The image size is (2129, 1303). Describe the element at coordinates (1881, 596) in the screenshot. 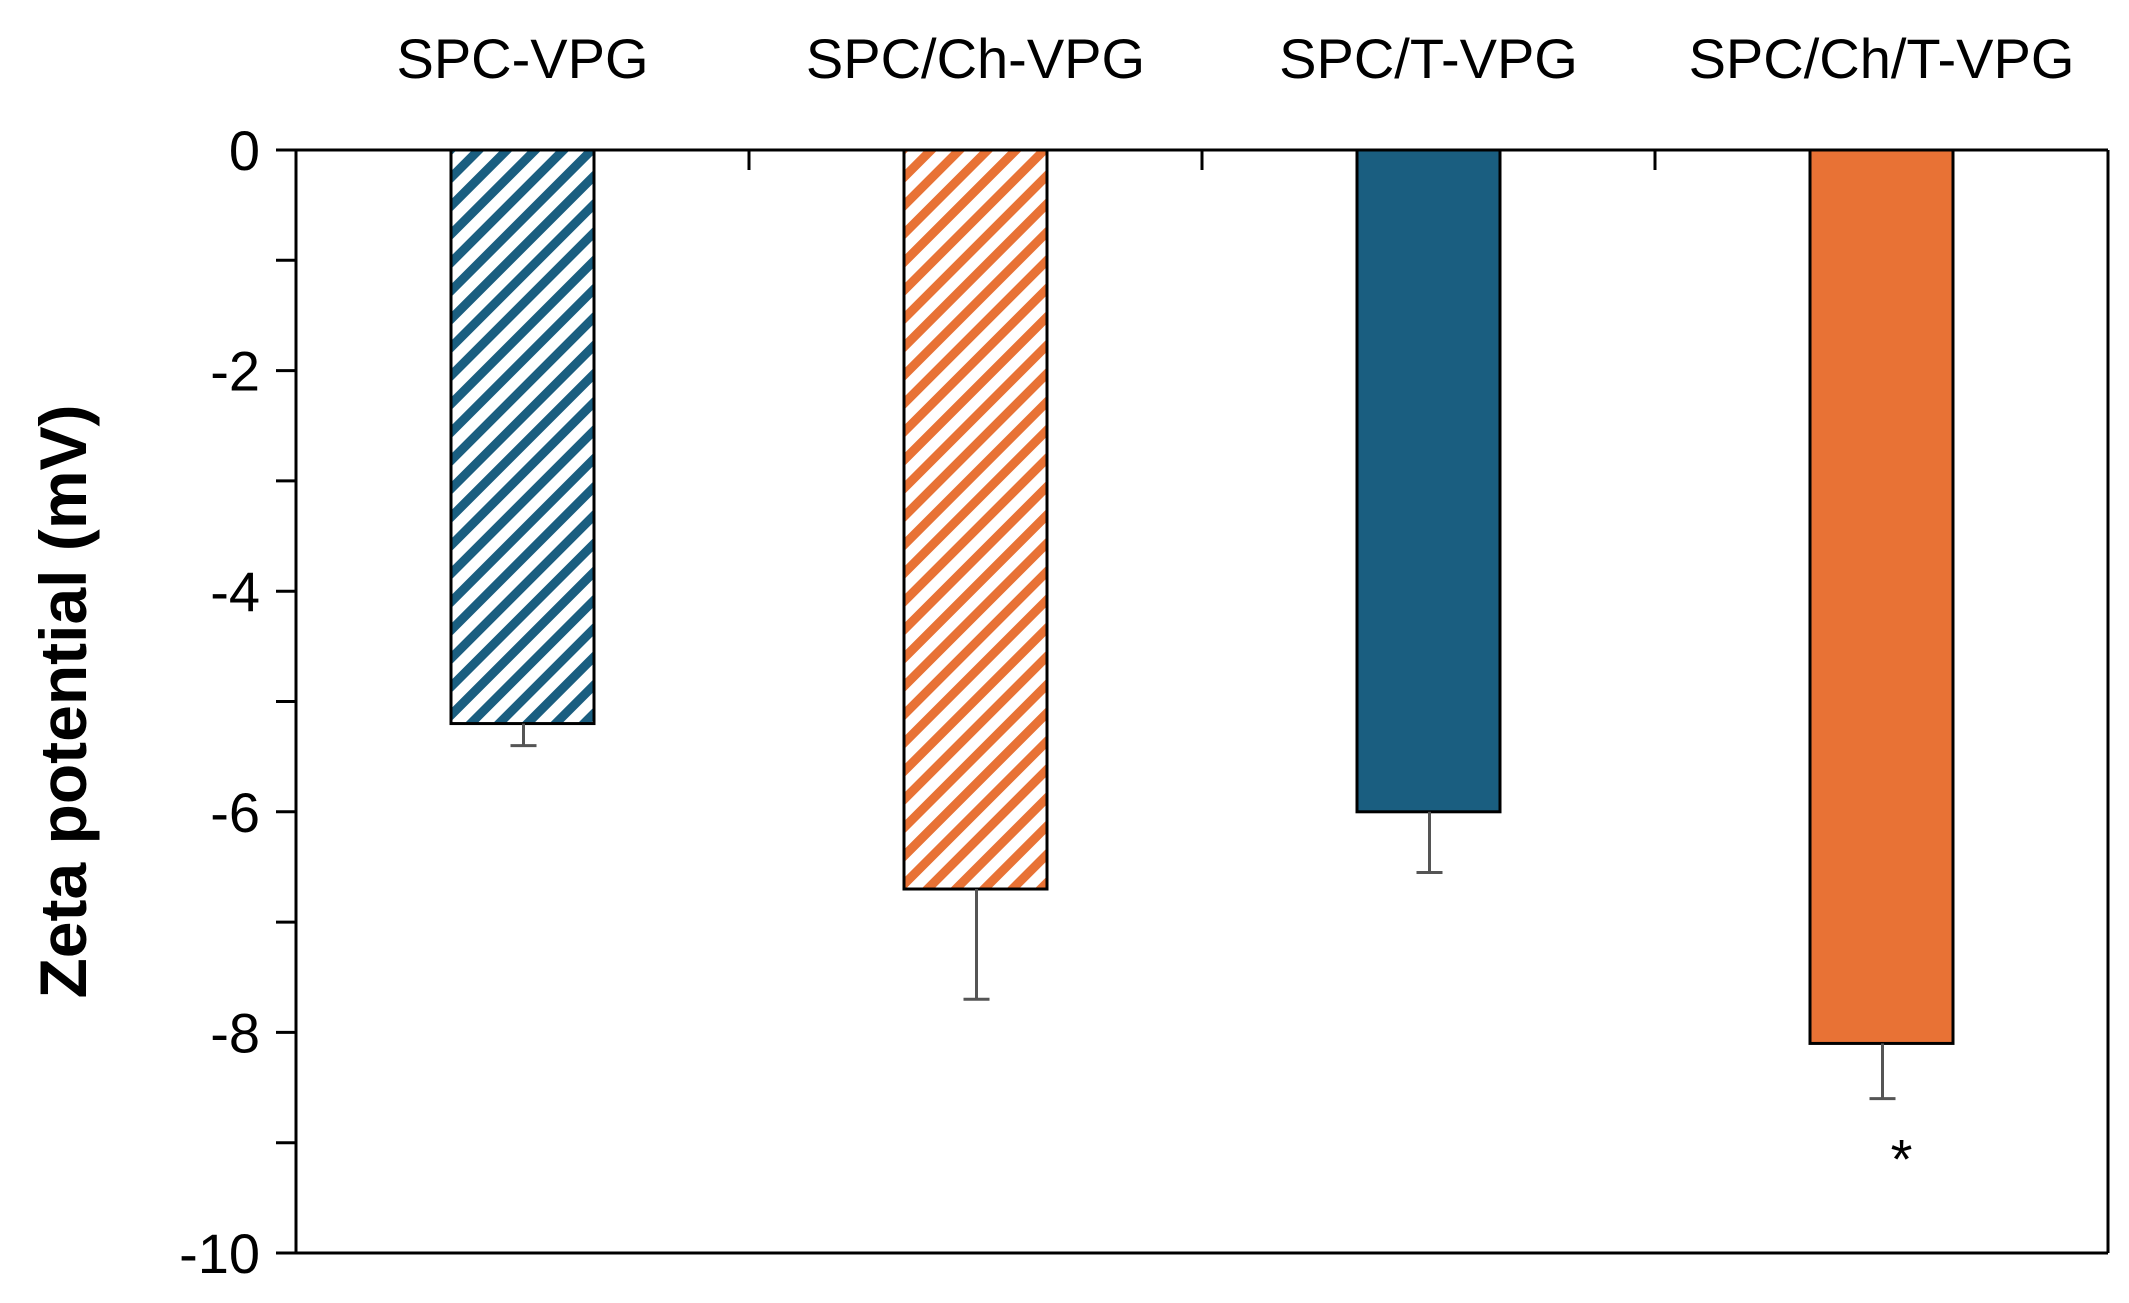

I see `bar-spc-ch-t-vpg` at that location.